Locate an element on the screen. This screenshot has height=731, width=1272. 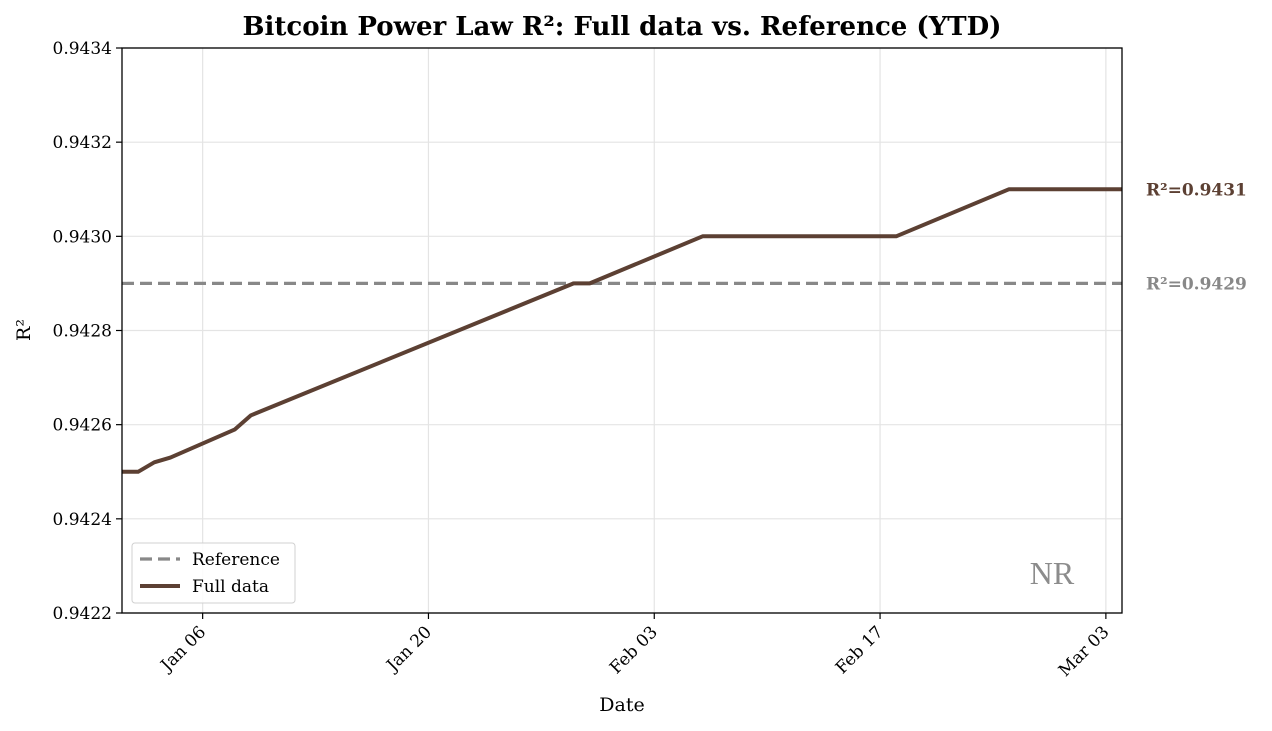
legend-label: Full data is located at coordinates (230, 587).